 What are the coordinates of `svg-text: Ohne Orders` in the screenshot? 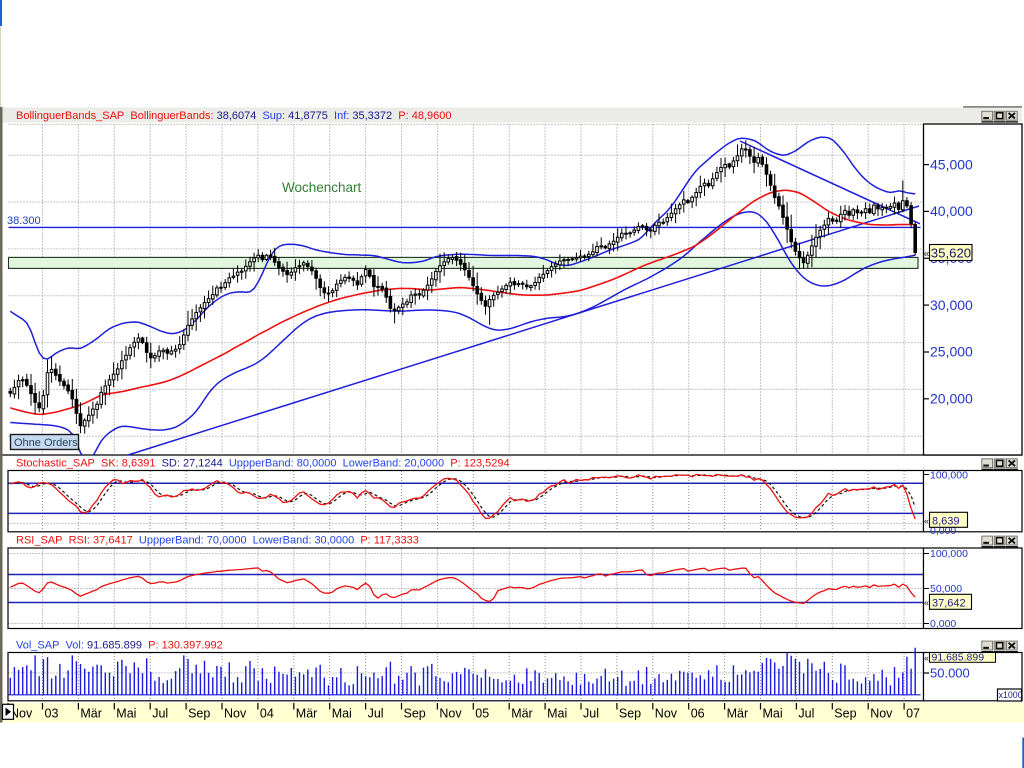 It's located at (46, 443).